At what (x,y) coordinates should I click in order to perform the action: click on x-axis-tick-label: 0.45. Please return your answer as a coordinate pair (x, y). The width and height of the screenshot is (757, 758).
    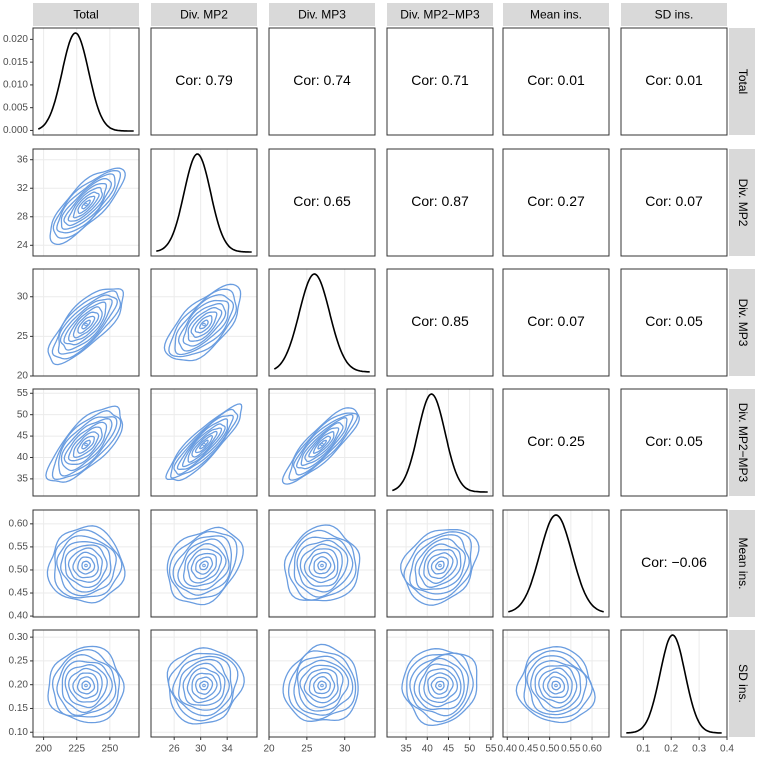
    Looking at the image, I should click on (529, 749).